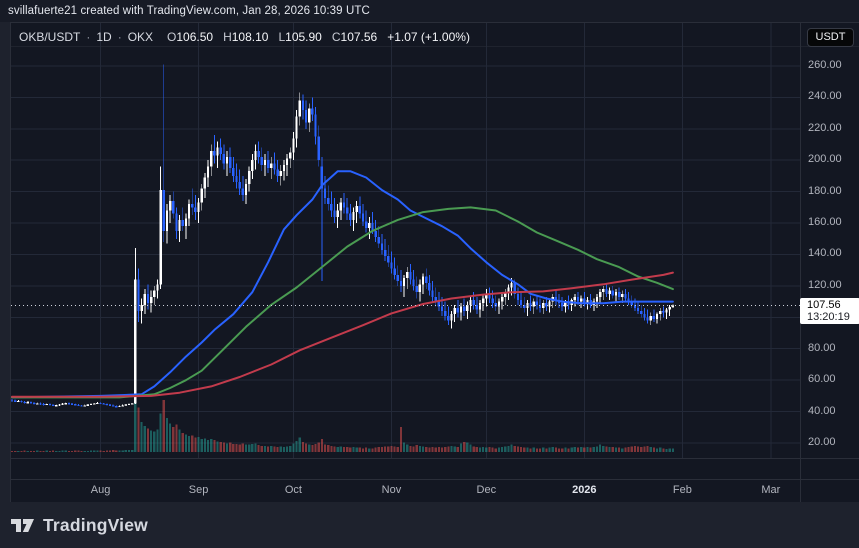  Describe the element at coordinates (825, 222) in the screenshot. I see `price-tick-label: 160.00` at that location.